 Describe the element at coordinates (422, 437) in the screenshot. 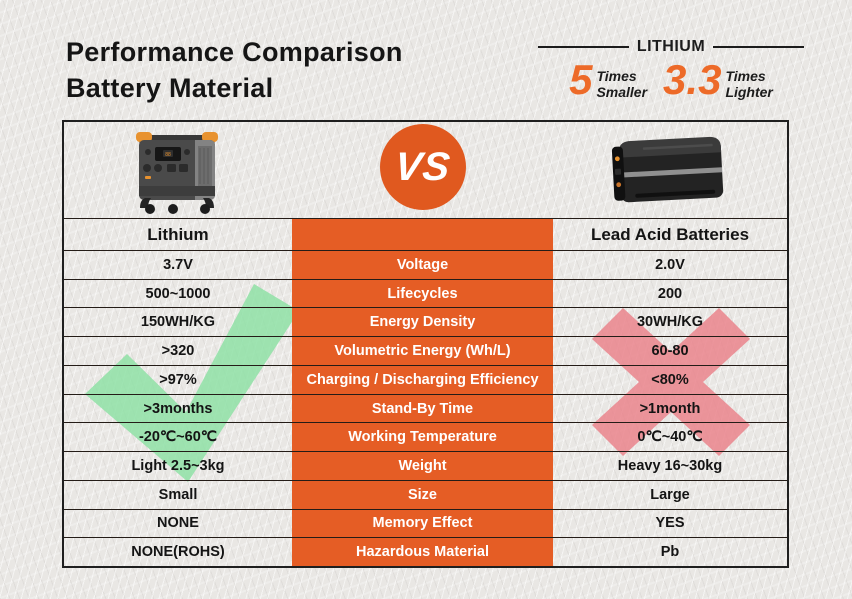

I see `attribute-cell: Working Temperature` at that location.